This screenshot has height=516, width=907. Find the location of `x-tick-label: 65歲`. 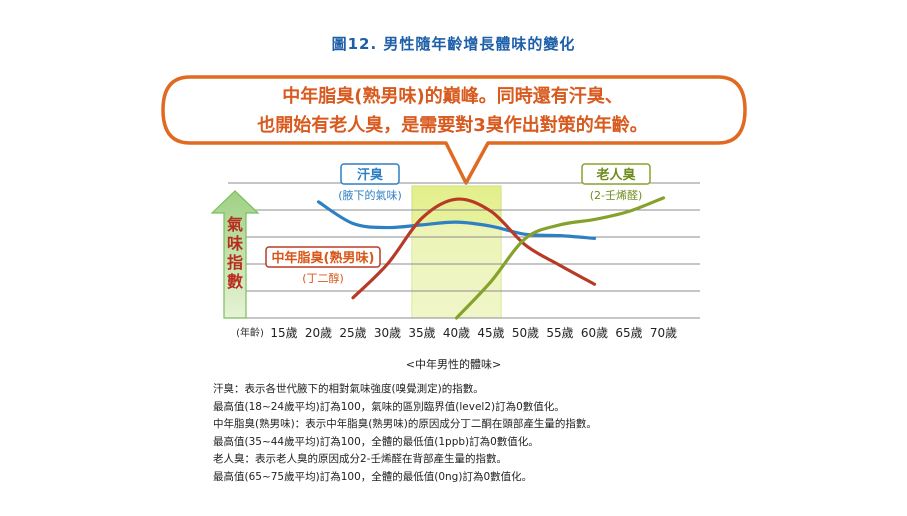

x-tick-label: 65歲 is located at coordinates (628, 333).